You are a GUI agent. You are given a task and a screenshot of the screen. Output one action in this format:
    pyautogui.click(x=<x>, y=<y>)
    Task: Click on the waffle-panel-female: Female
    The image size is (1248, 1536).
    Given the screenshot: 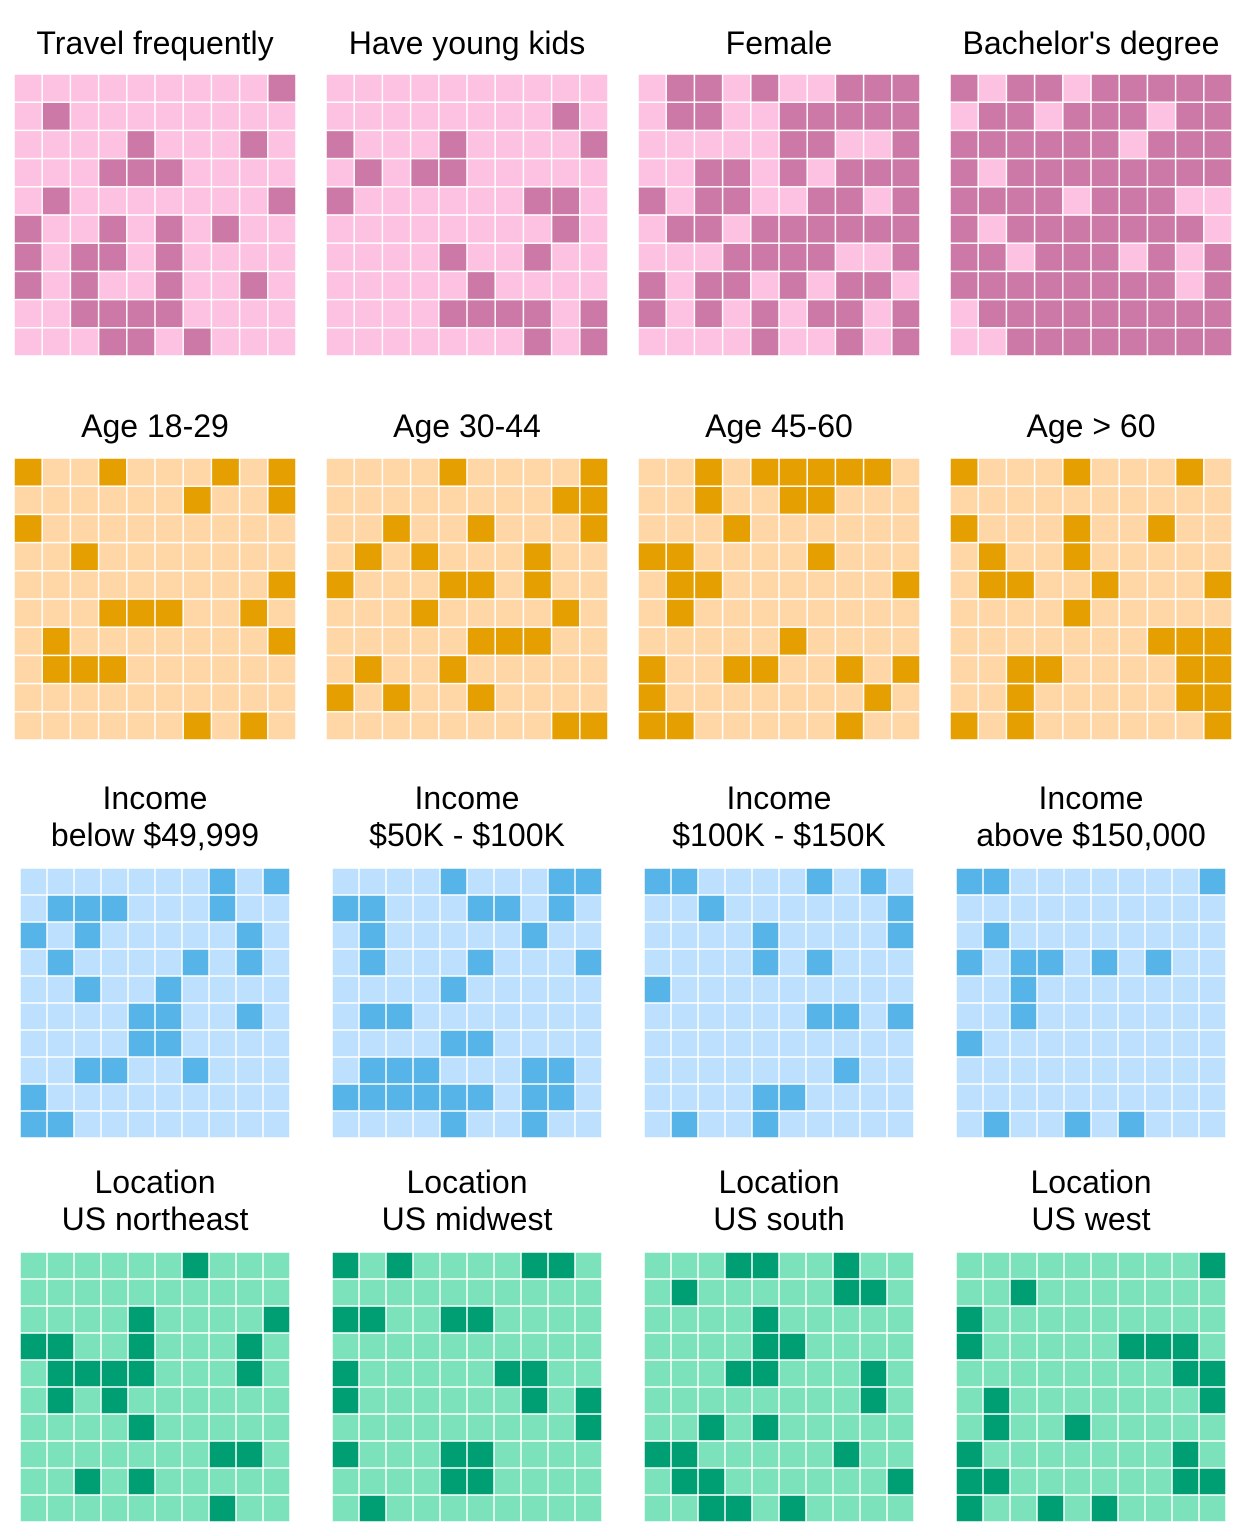 What is the action you would take?
    pyautogui.click(x=779, y=190)
    